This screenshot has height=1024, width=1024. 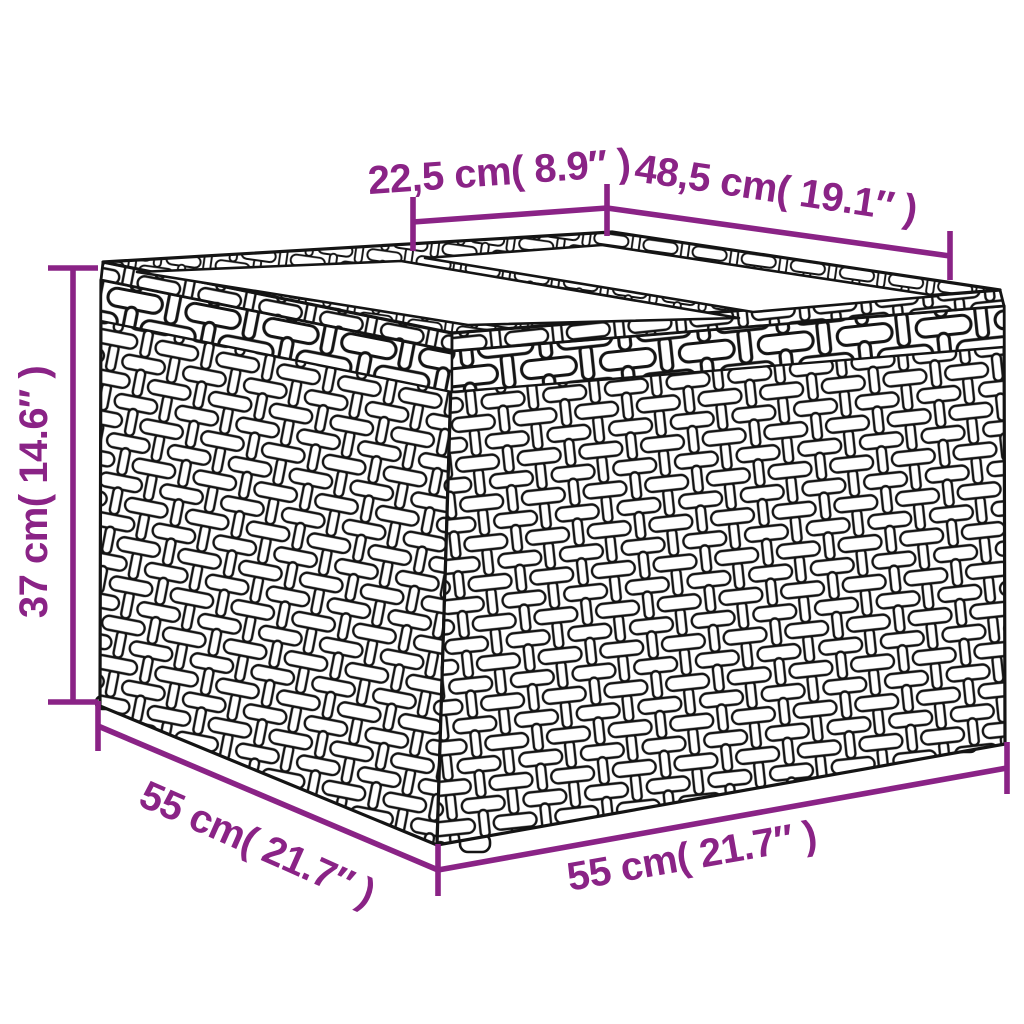 I want to click on dimension-label-height: 37 cm( 14.6″ ), so click(x=34, y=492).